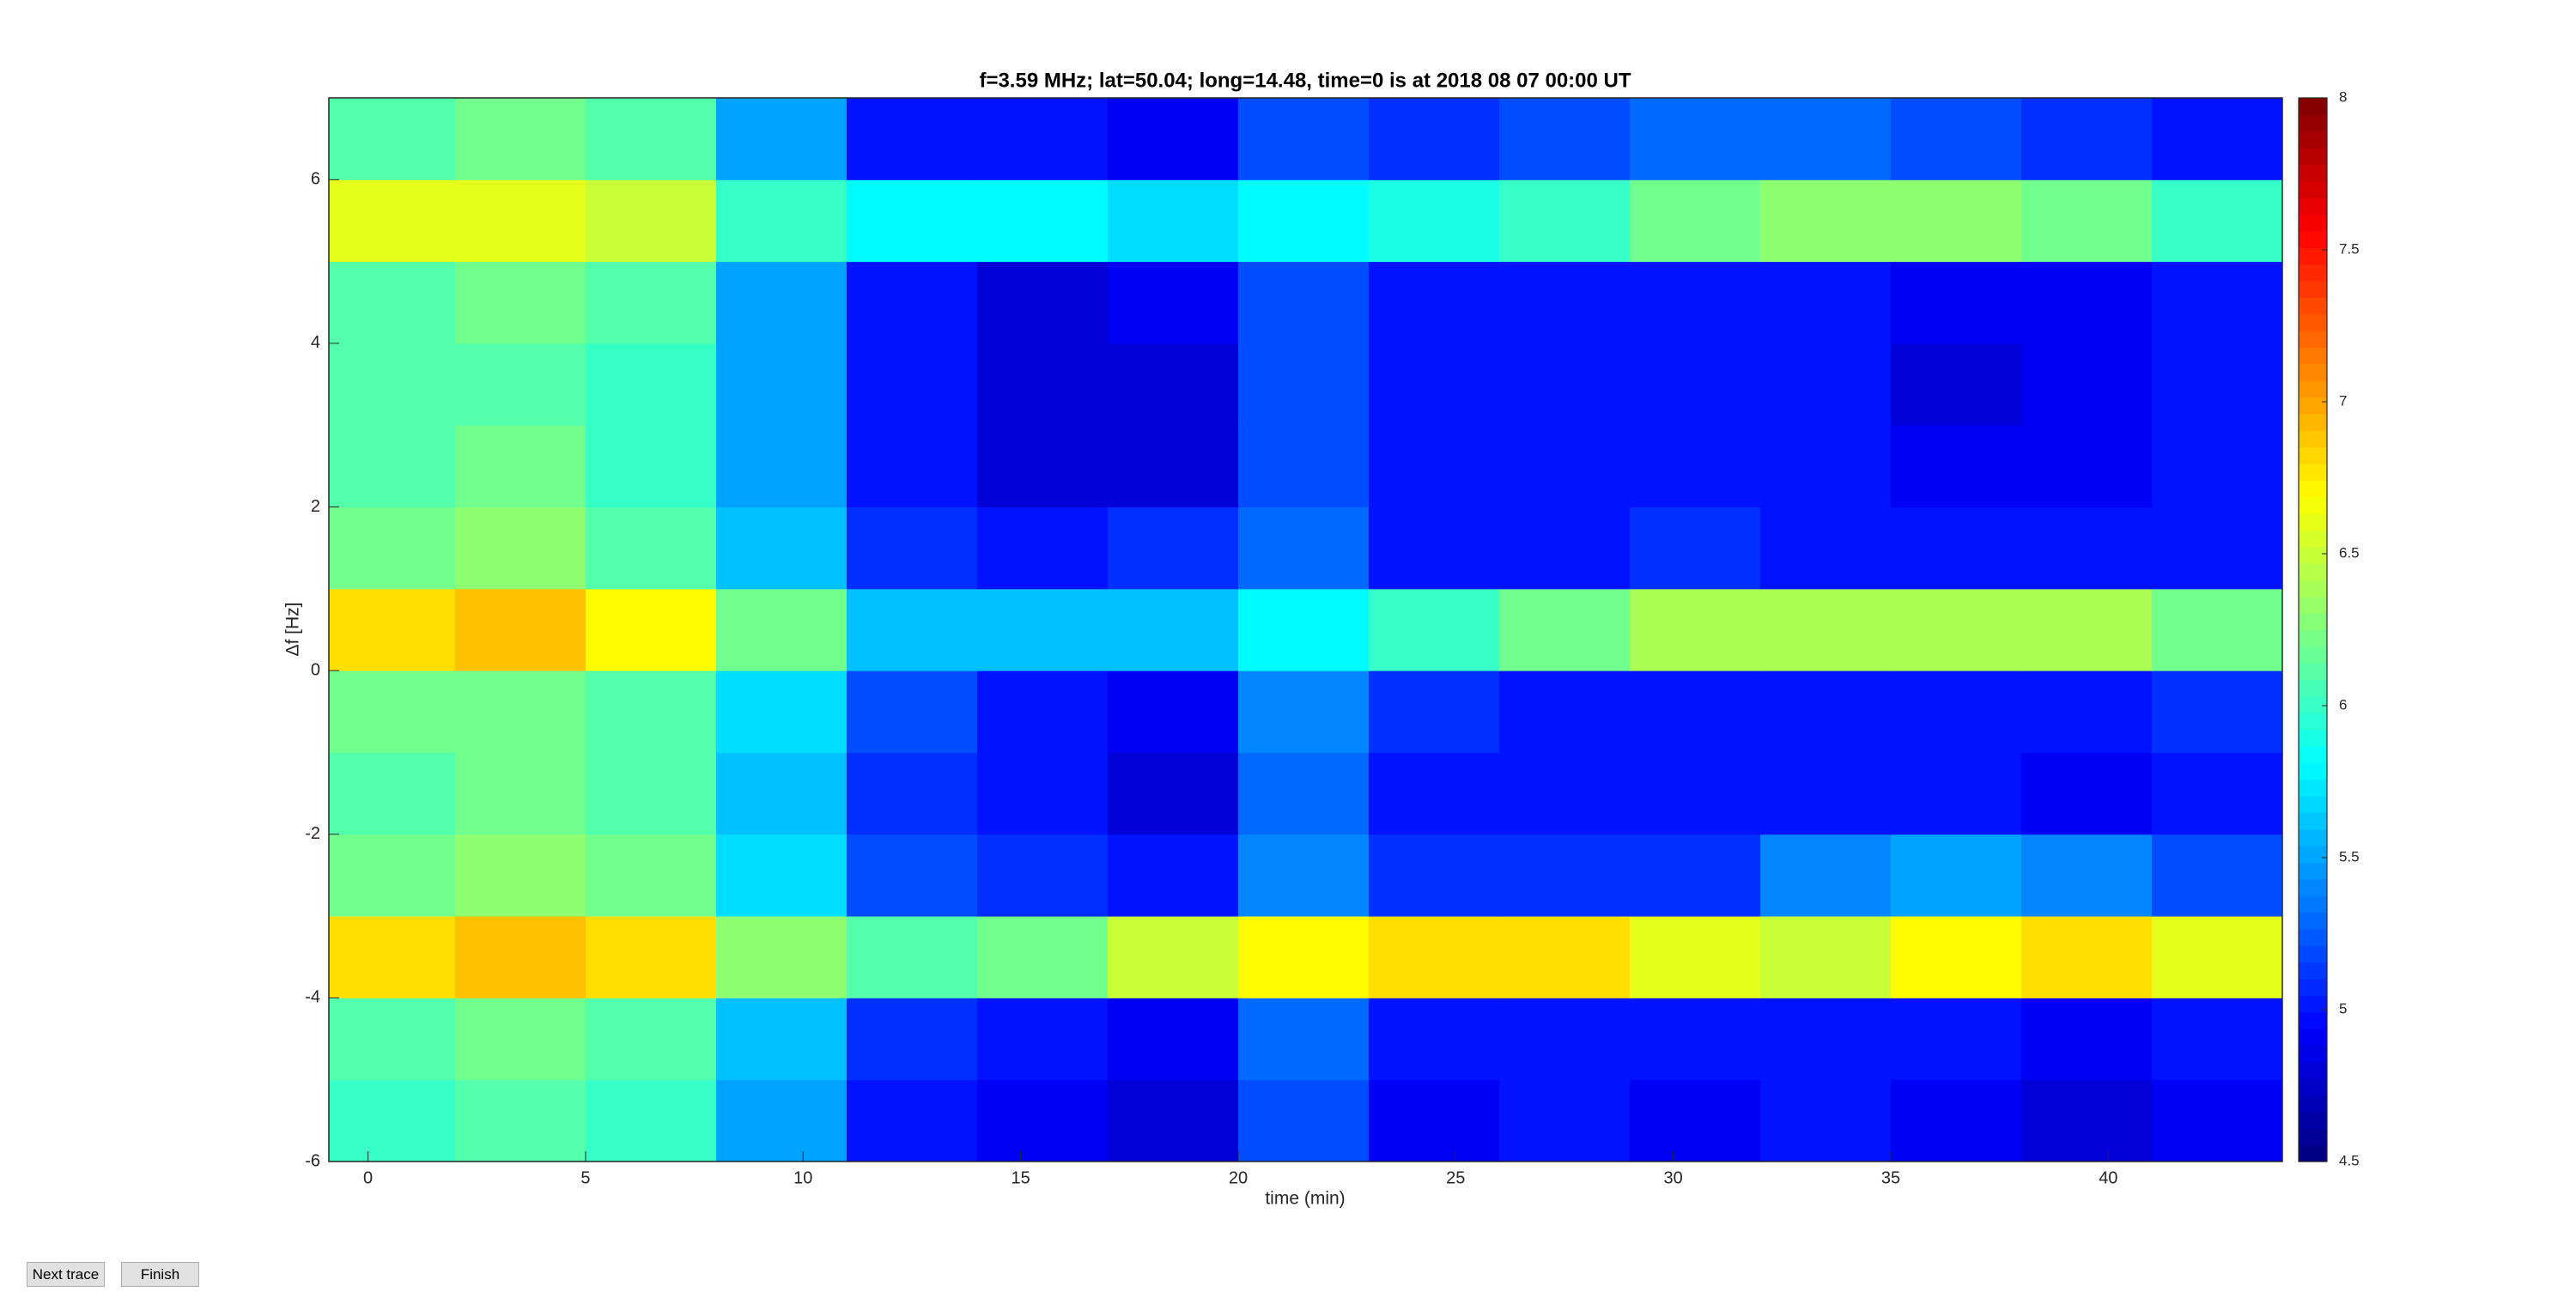  I want to click on colorbar-frame, so click(2313, 629).